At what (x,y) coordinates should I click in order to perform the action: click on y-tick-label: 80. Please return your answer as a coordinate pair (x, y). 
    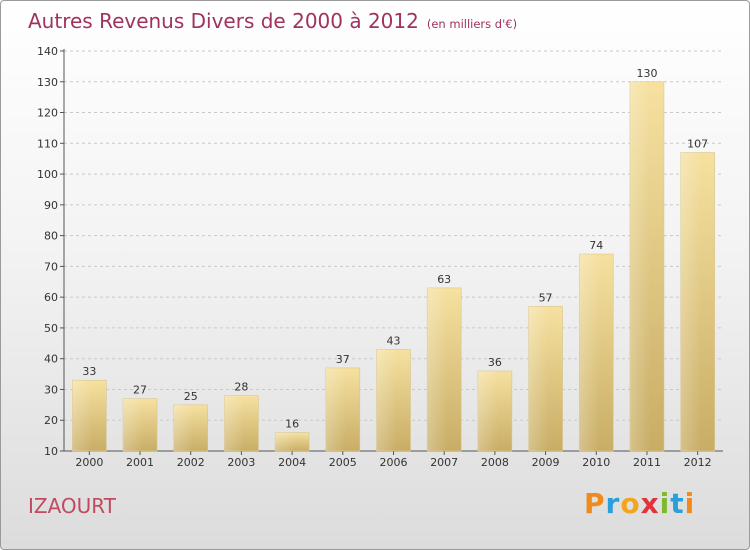
    Looking at the image, I should click on (51, 236).